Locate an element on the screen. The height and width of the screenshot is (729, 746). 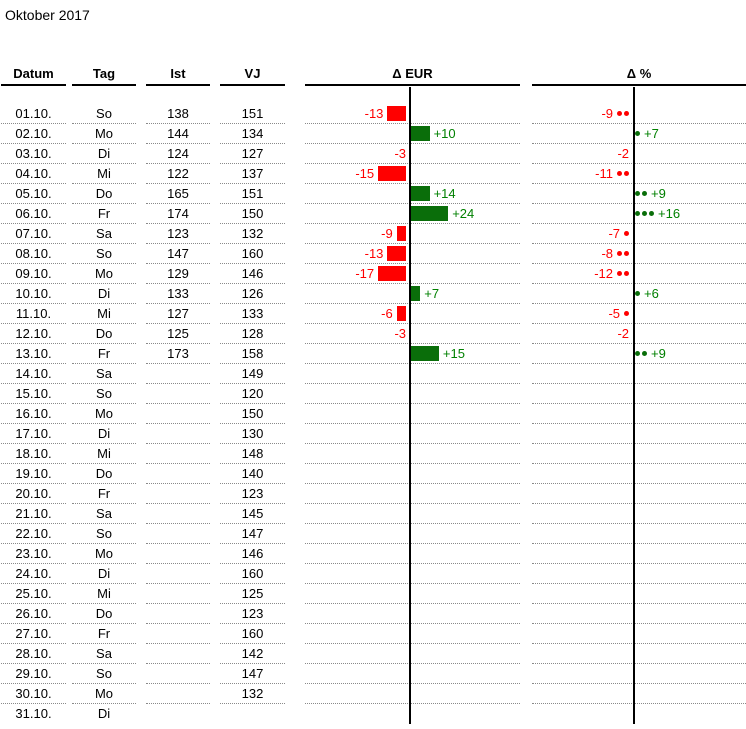
cell-vj: 133 is located at coordinates (252, 314).